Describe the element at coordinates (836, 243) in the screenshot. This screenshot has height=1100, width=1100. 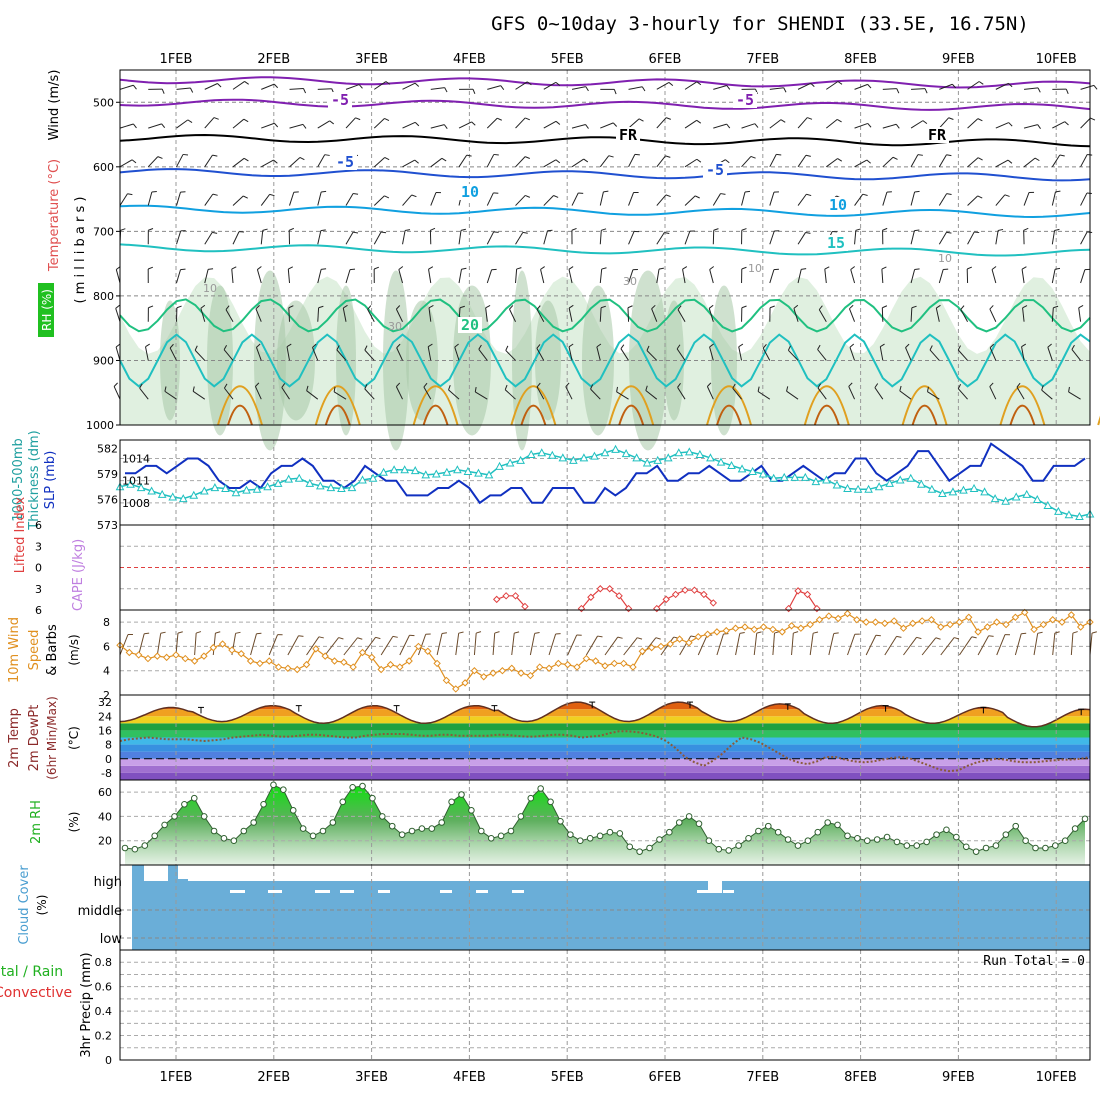
I see `isotherm-label-bg` at that location.